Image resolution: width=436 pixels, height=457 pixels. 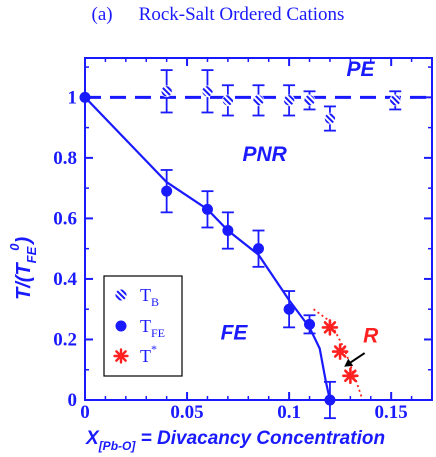 What do you see at coordinates (24, 281) in the screenshot?
I see `y-axis-title-main: T/(T` at bounding box center [24, 281].